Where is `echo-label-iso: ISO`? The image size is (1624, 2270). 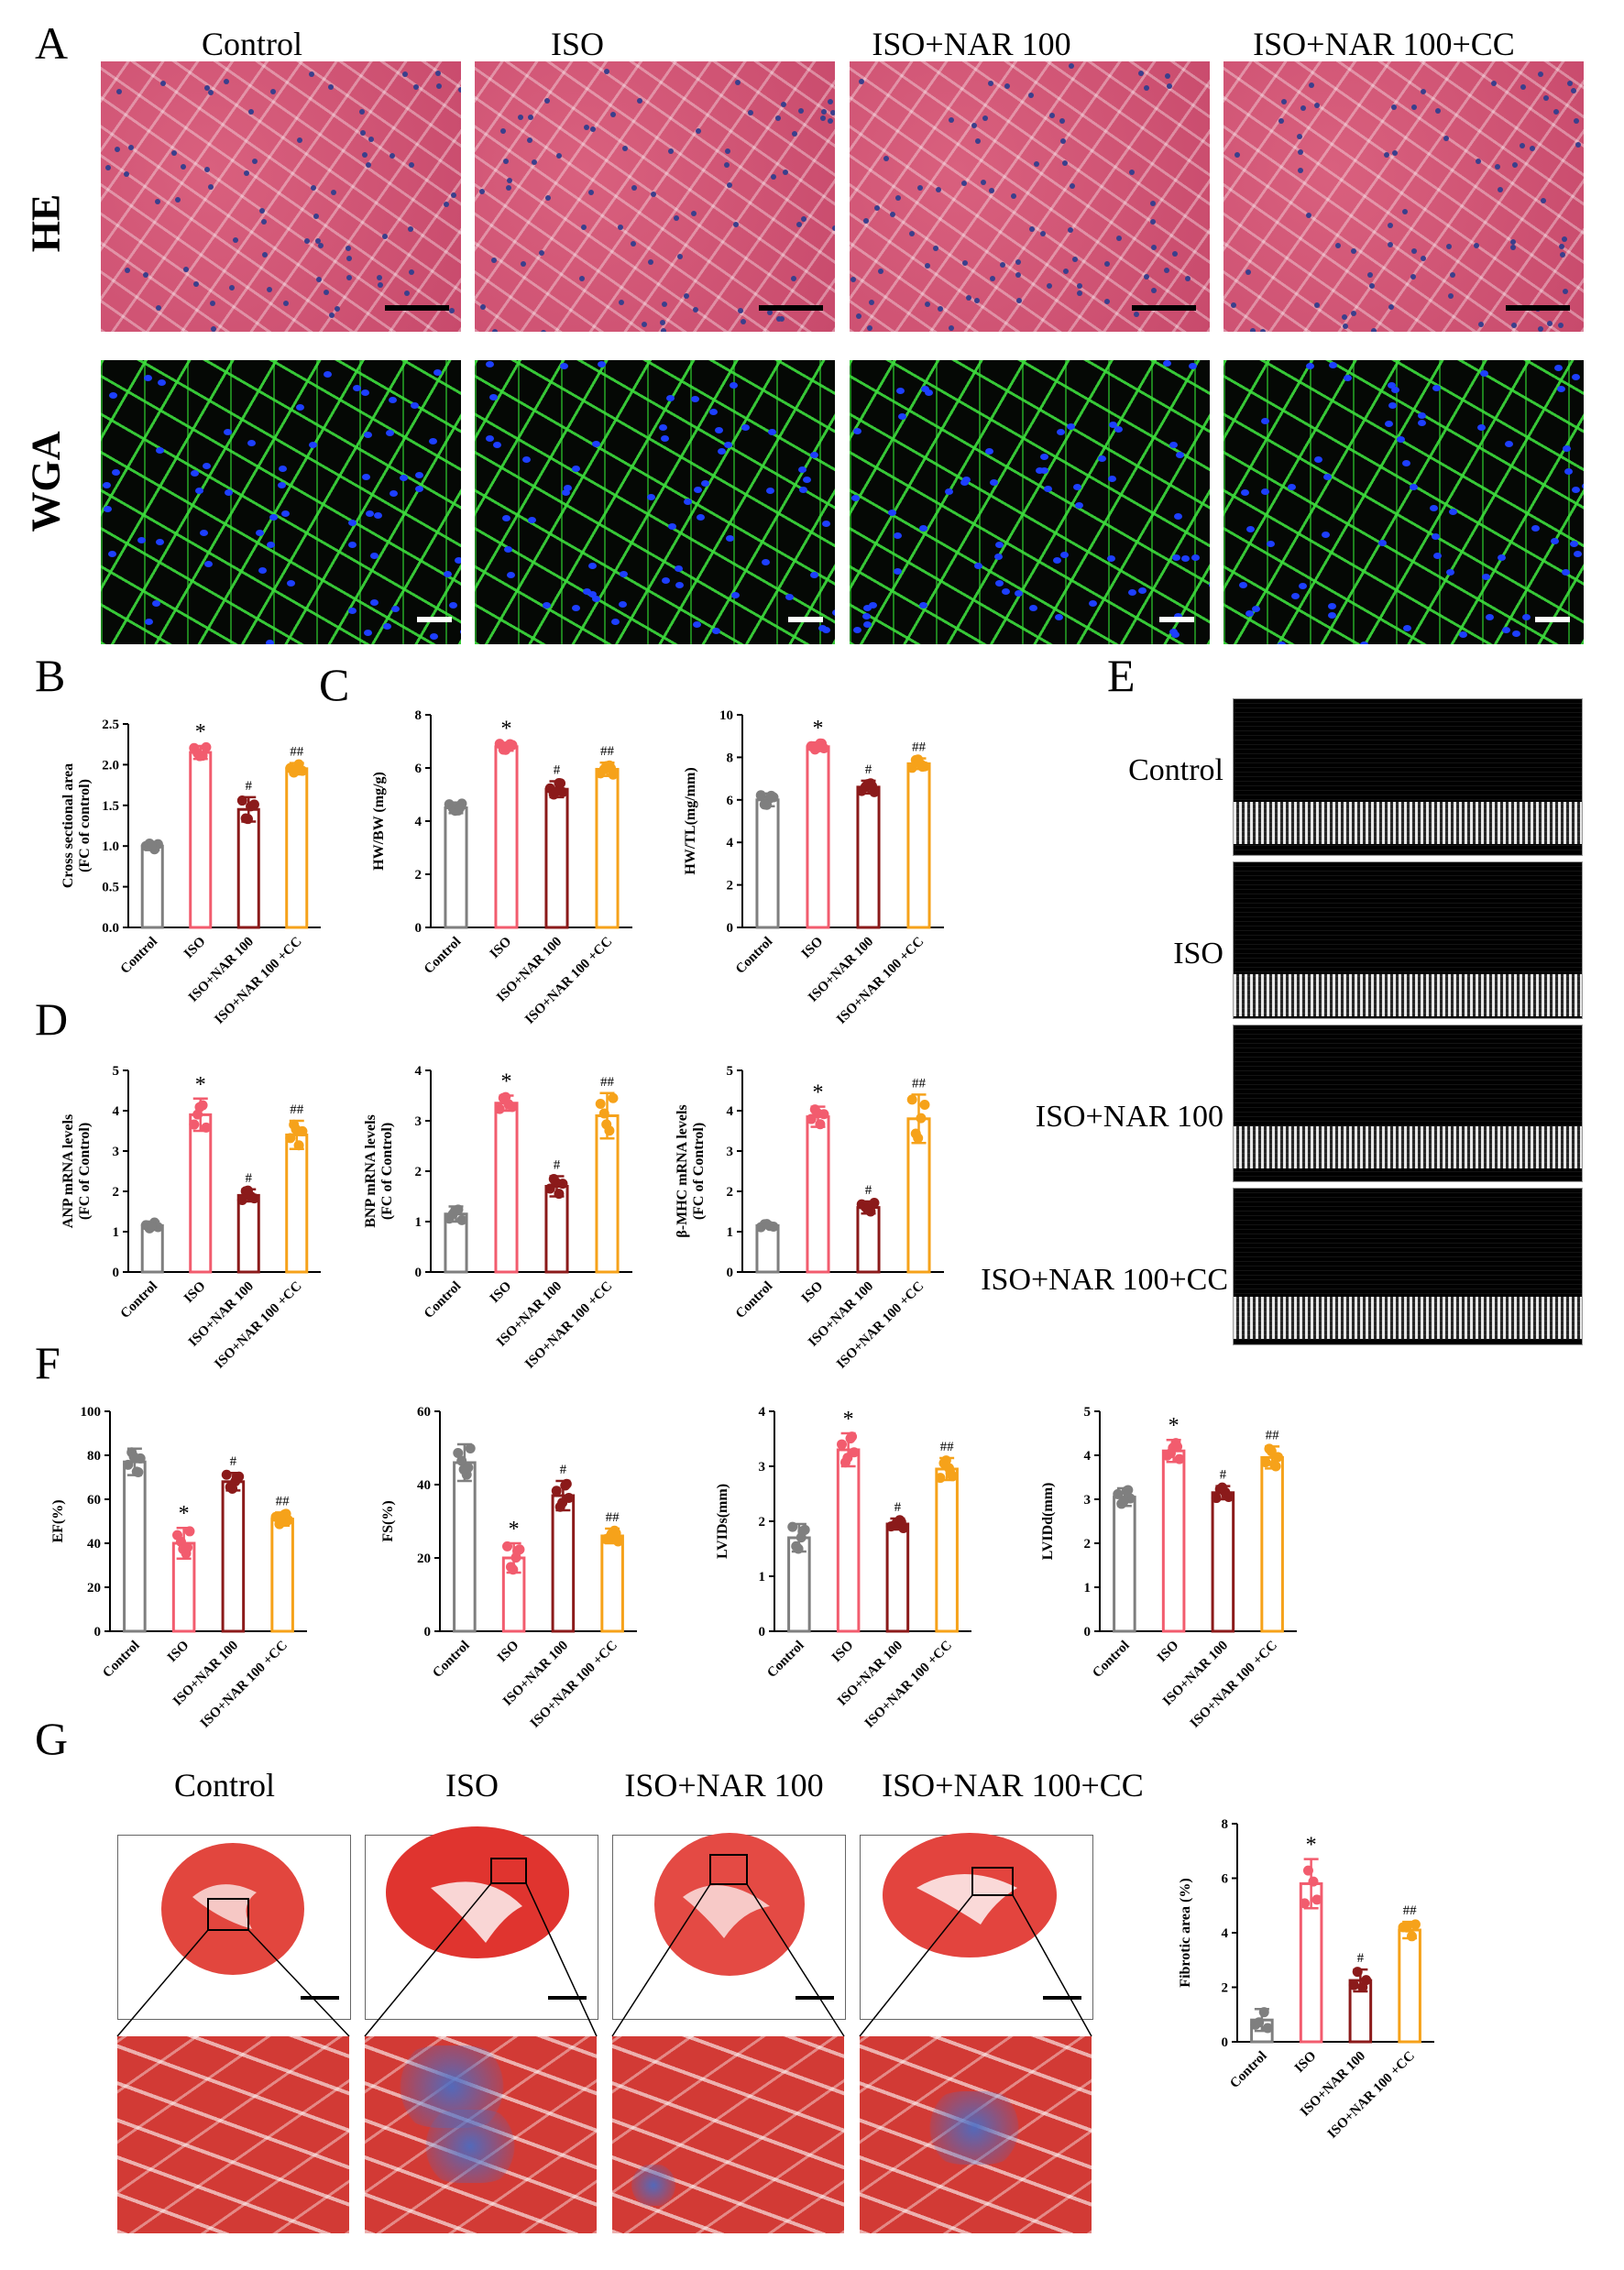
echo-label-iso: ISO is located at coordinates (1198, 954).